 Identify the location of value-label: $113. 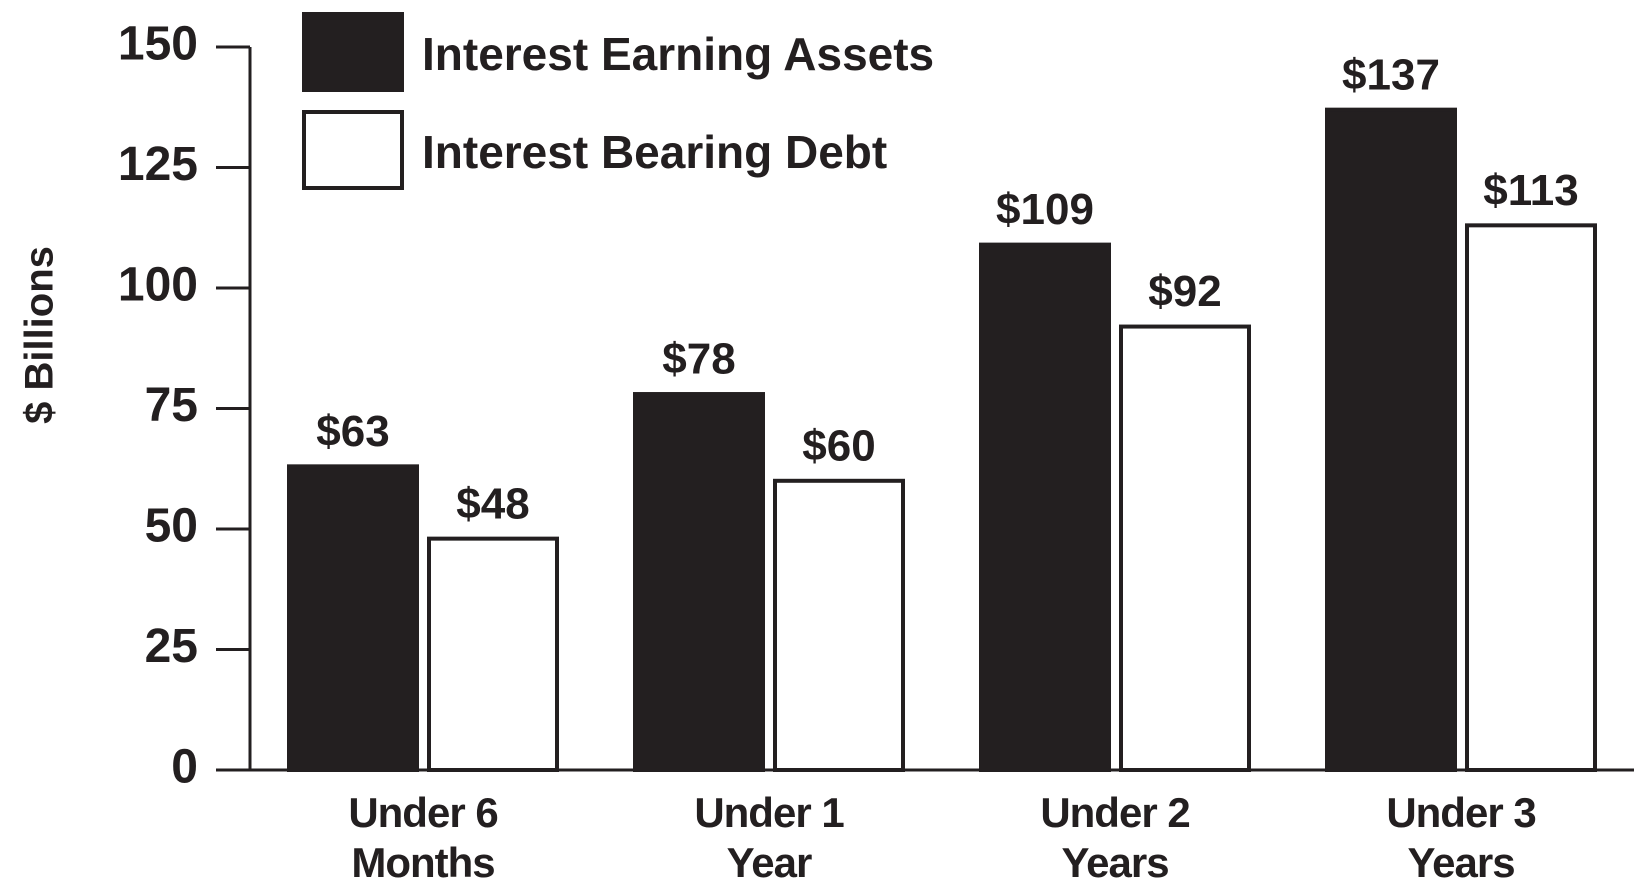
(1530, 190).